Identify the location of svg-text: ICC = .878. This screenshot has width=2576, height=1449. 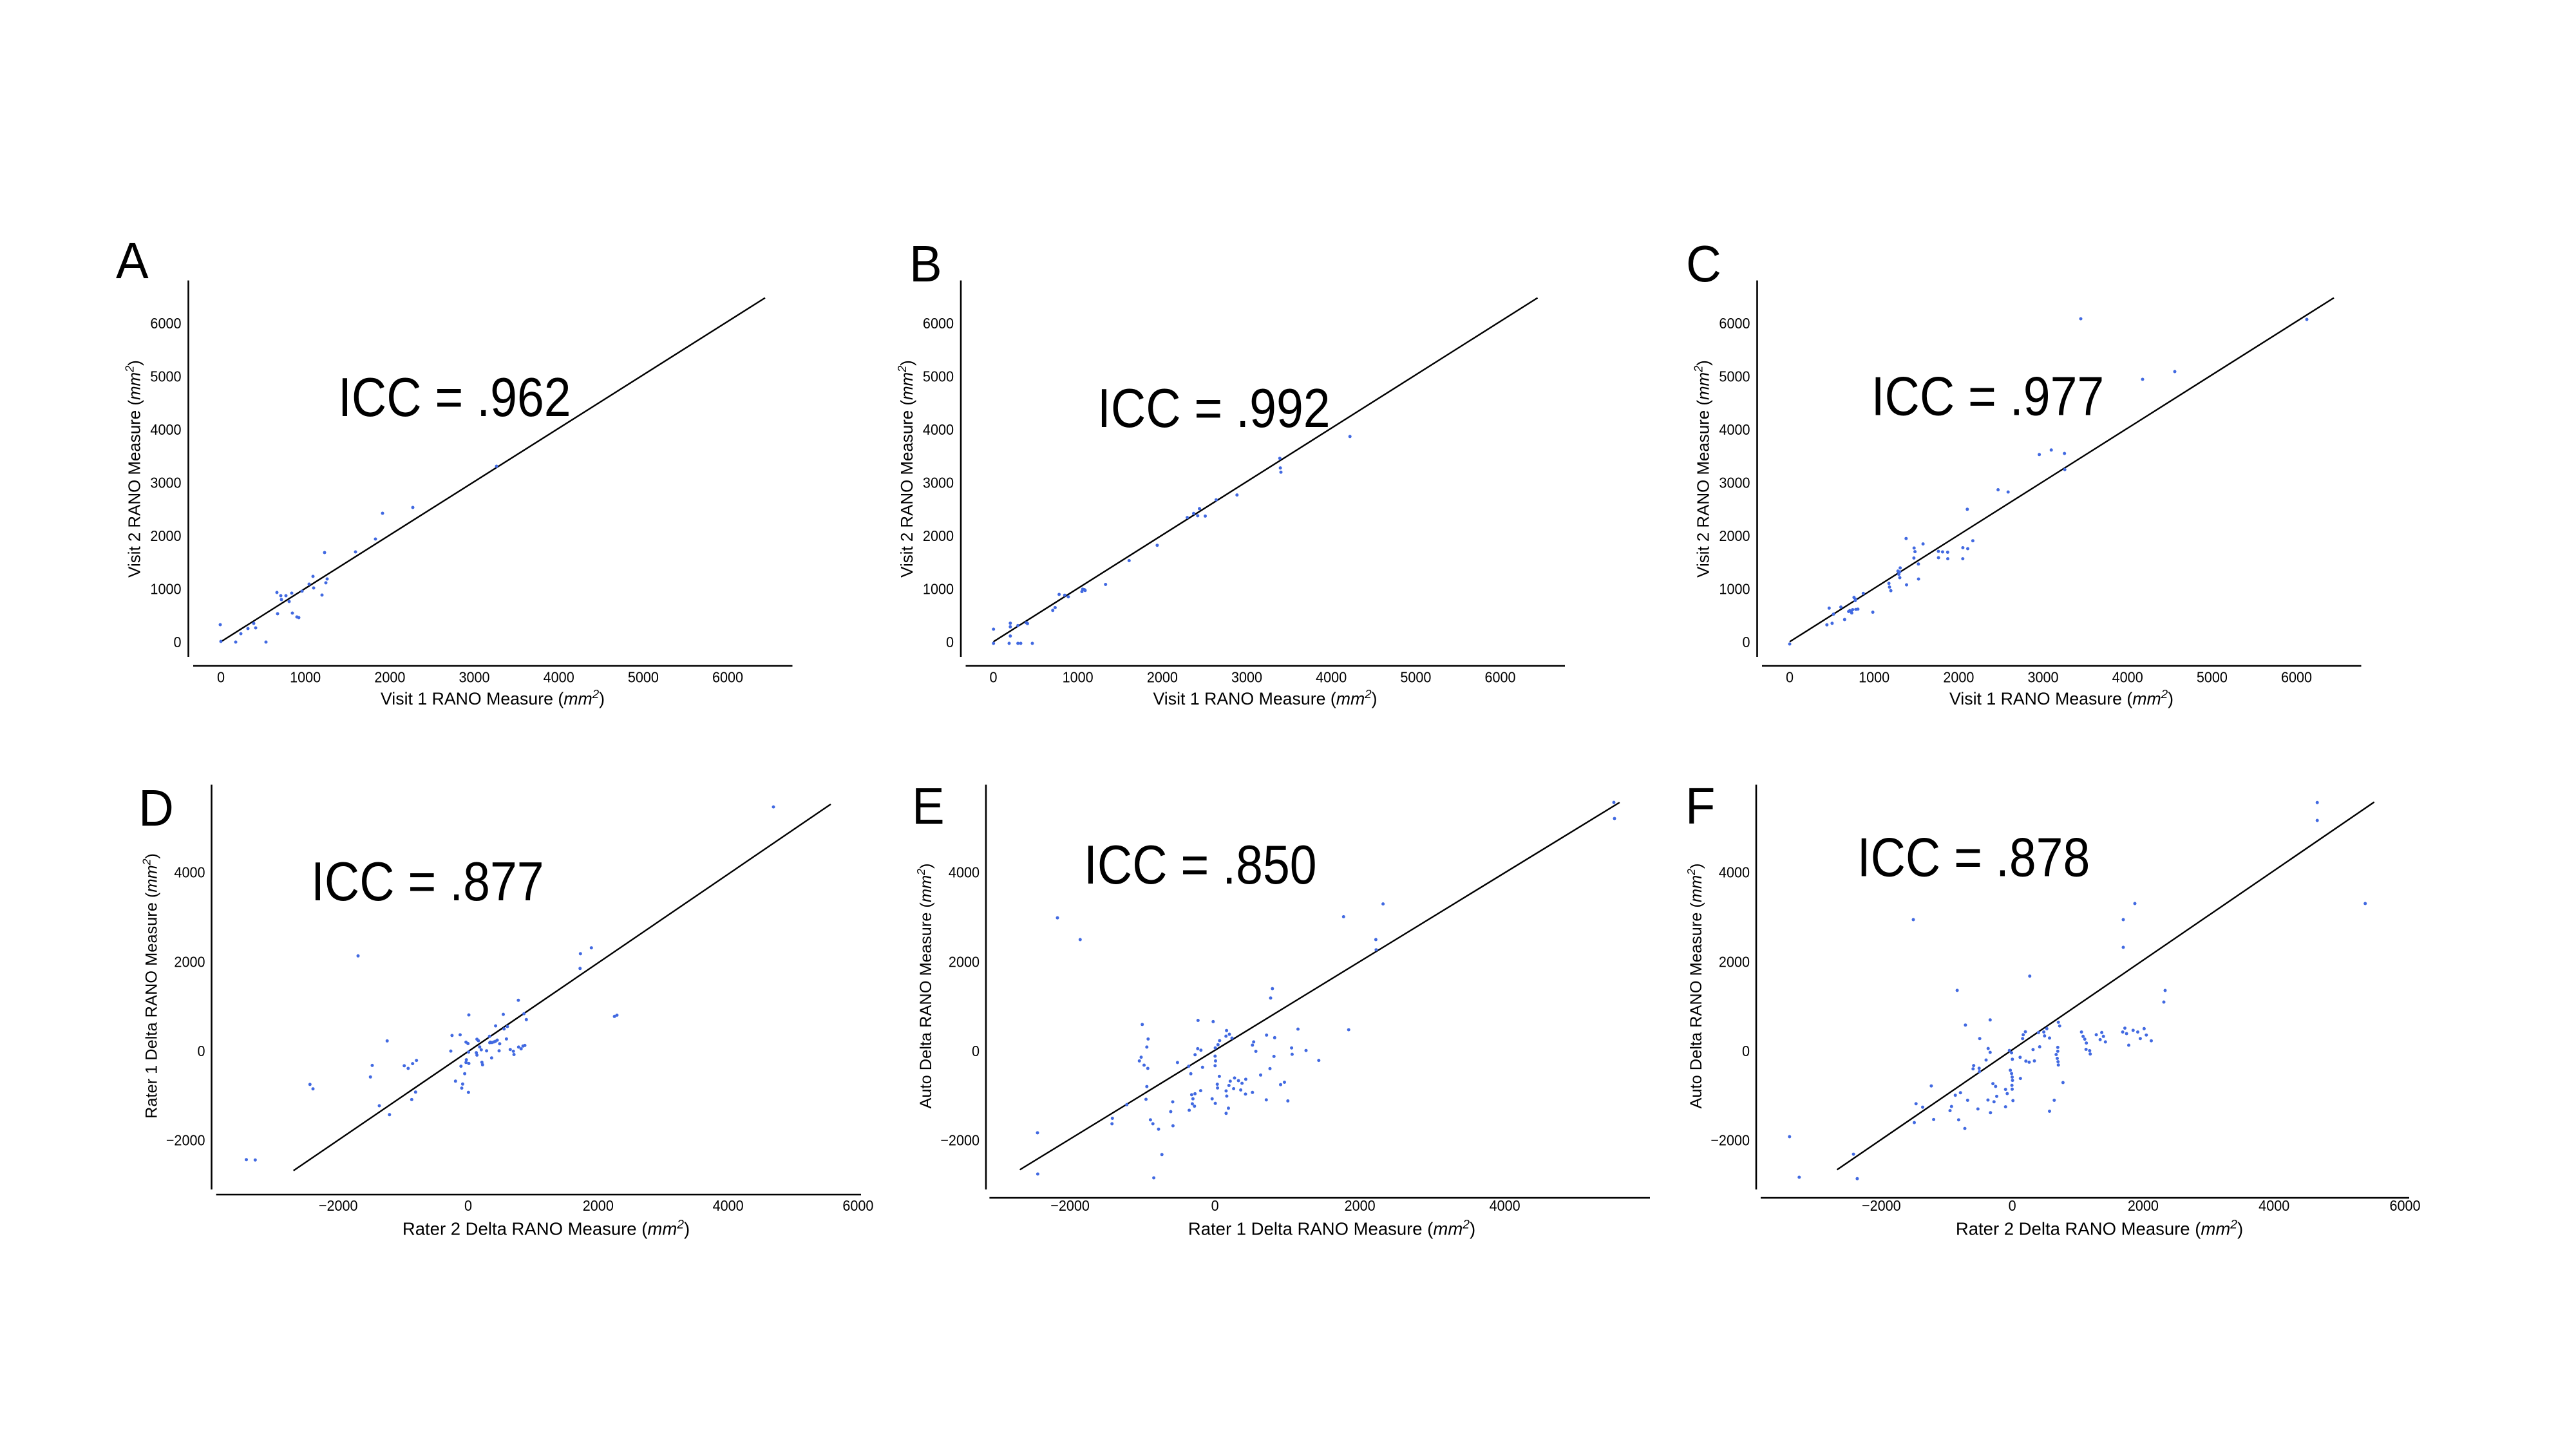
(1973, 857).